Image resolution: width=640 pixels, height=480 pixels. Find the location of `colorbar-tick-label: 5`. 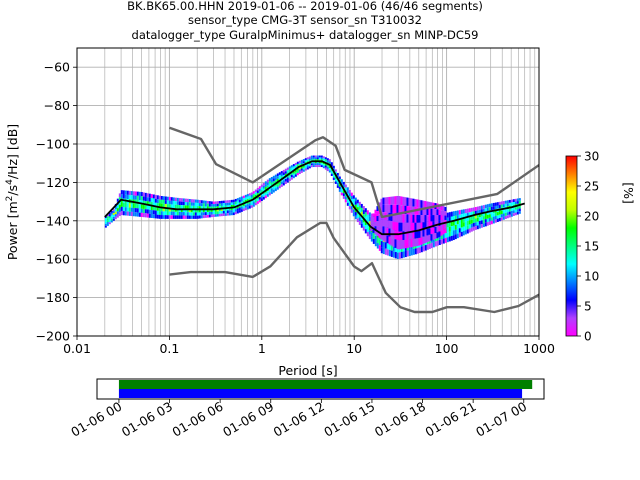

colorbar-tick-label: 5 is located at coordinates (588, 307).